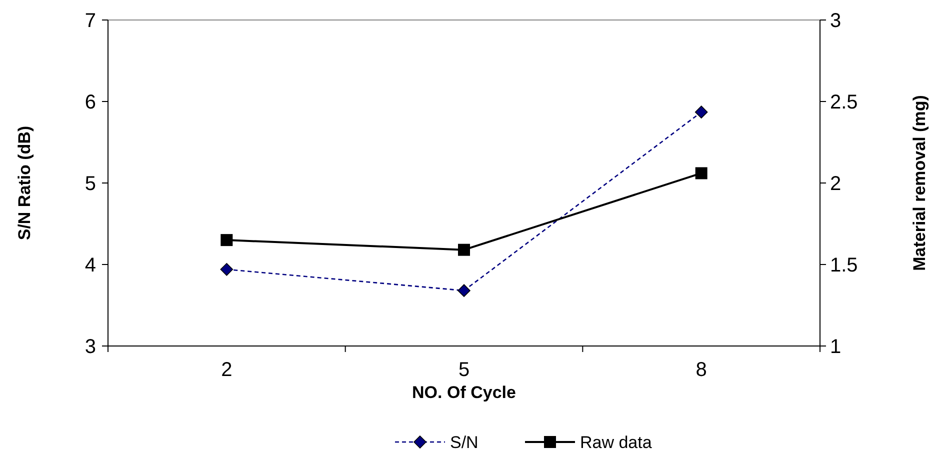  I want to click on y2-tick-label: 2.5, so click(844, 103).